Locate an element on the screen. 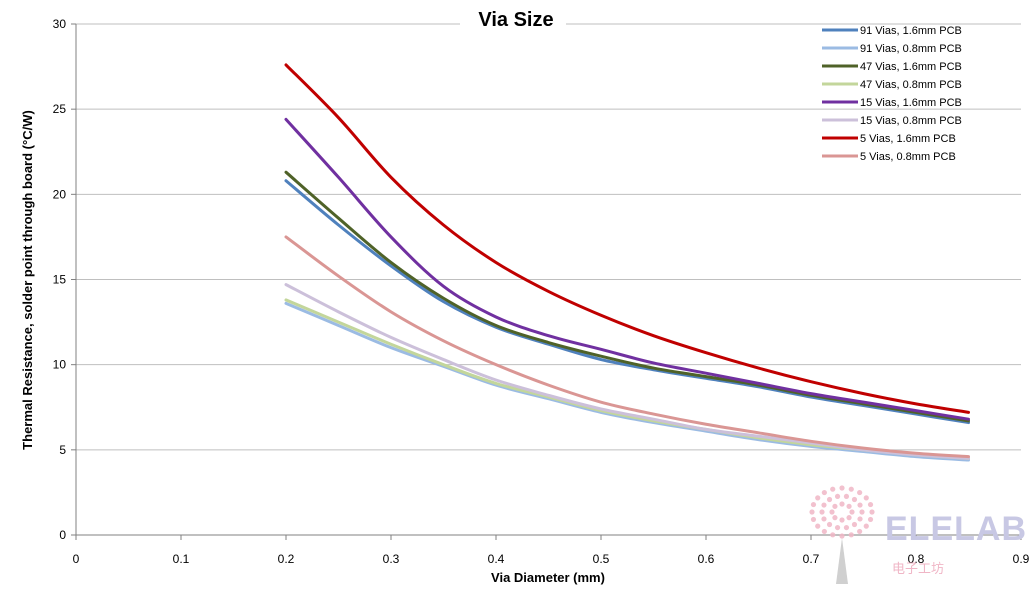 This screenshot has height=599, width=1035. legend-label: 5 Vias, 1.6mm PCB is located at coordinates (908, 139).